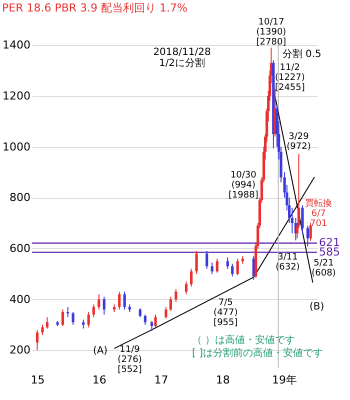  Describe the element at coordinates (16, 95) in the screenshot. I see `y-tick-label: 1200` at that location.